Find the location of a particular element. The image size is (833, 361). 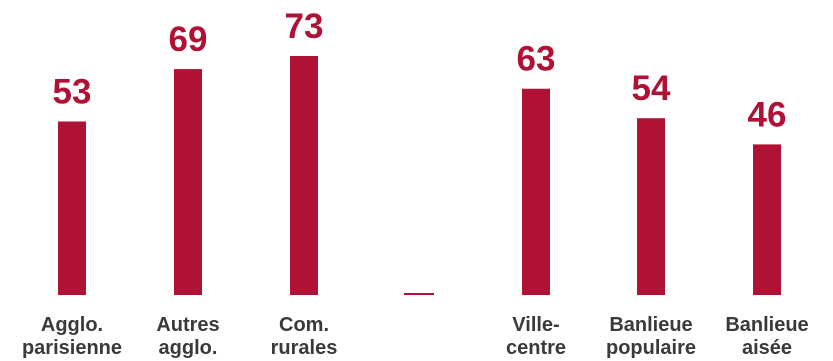

value-label: 54 is located at coordinates (651, 88).